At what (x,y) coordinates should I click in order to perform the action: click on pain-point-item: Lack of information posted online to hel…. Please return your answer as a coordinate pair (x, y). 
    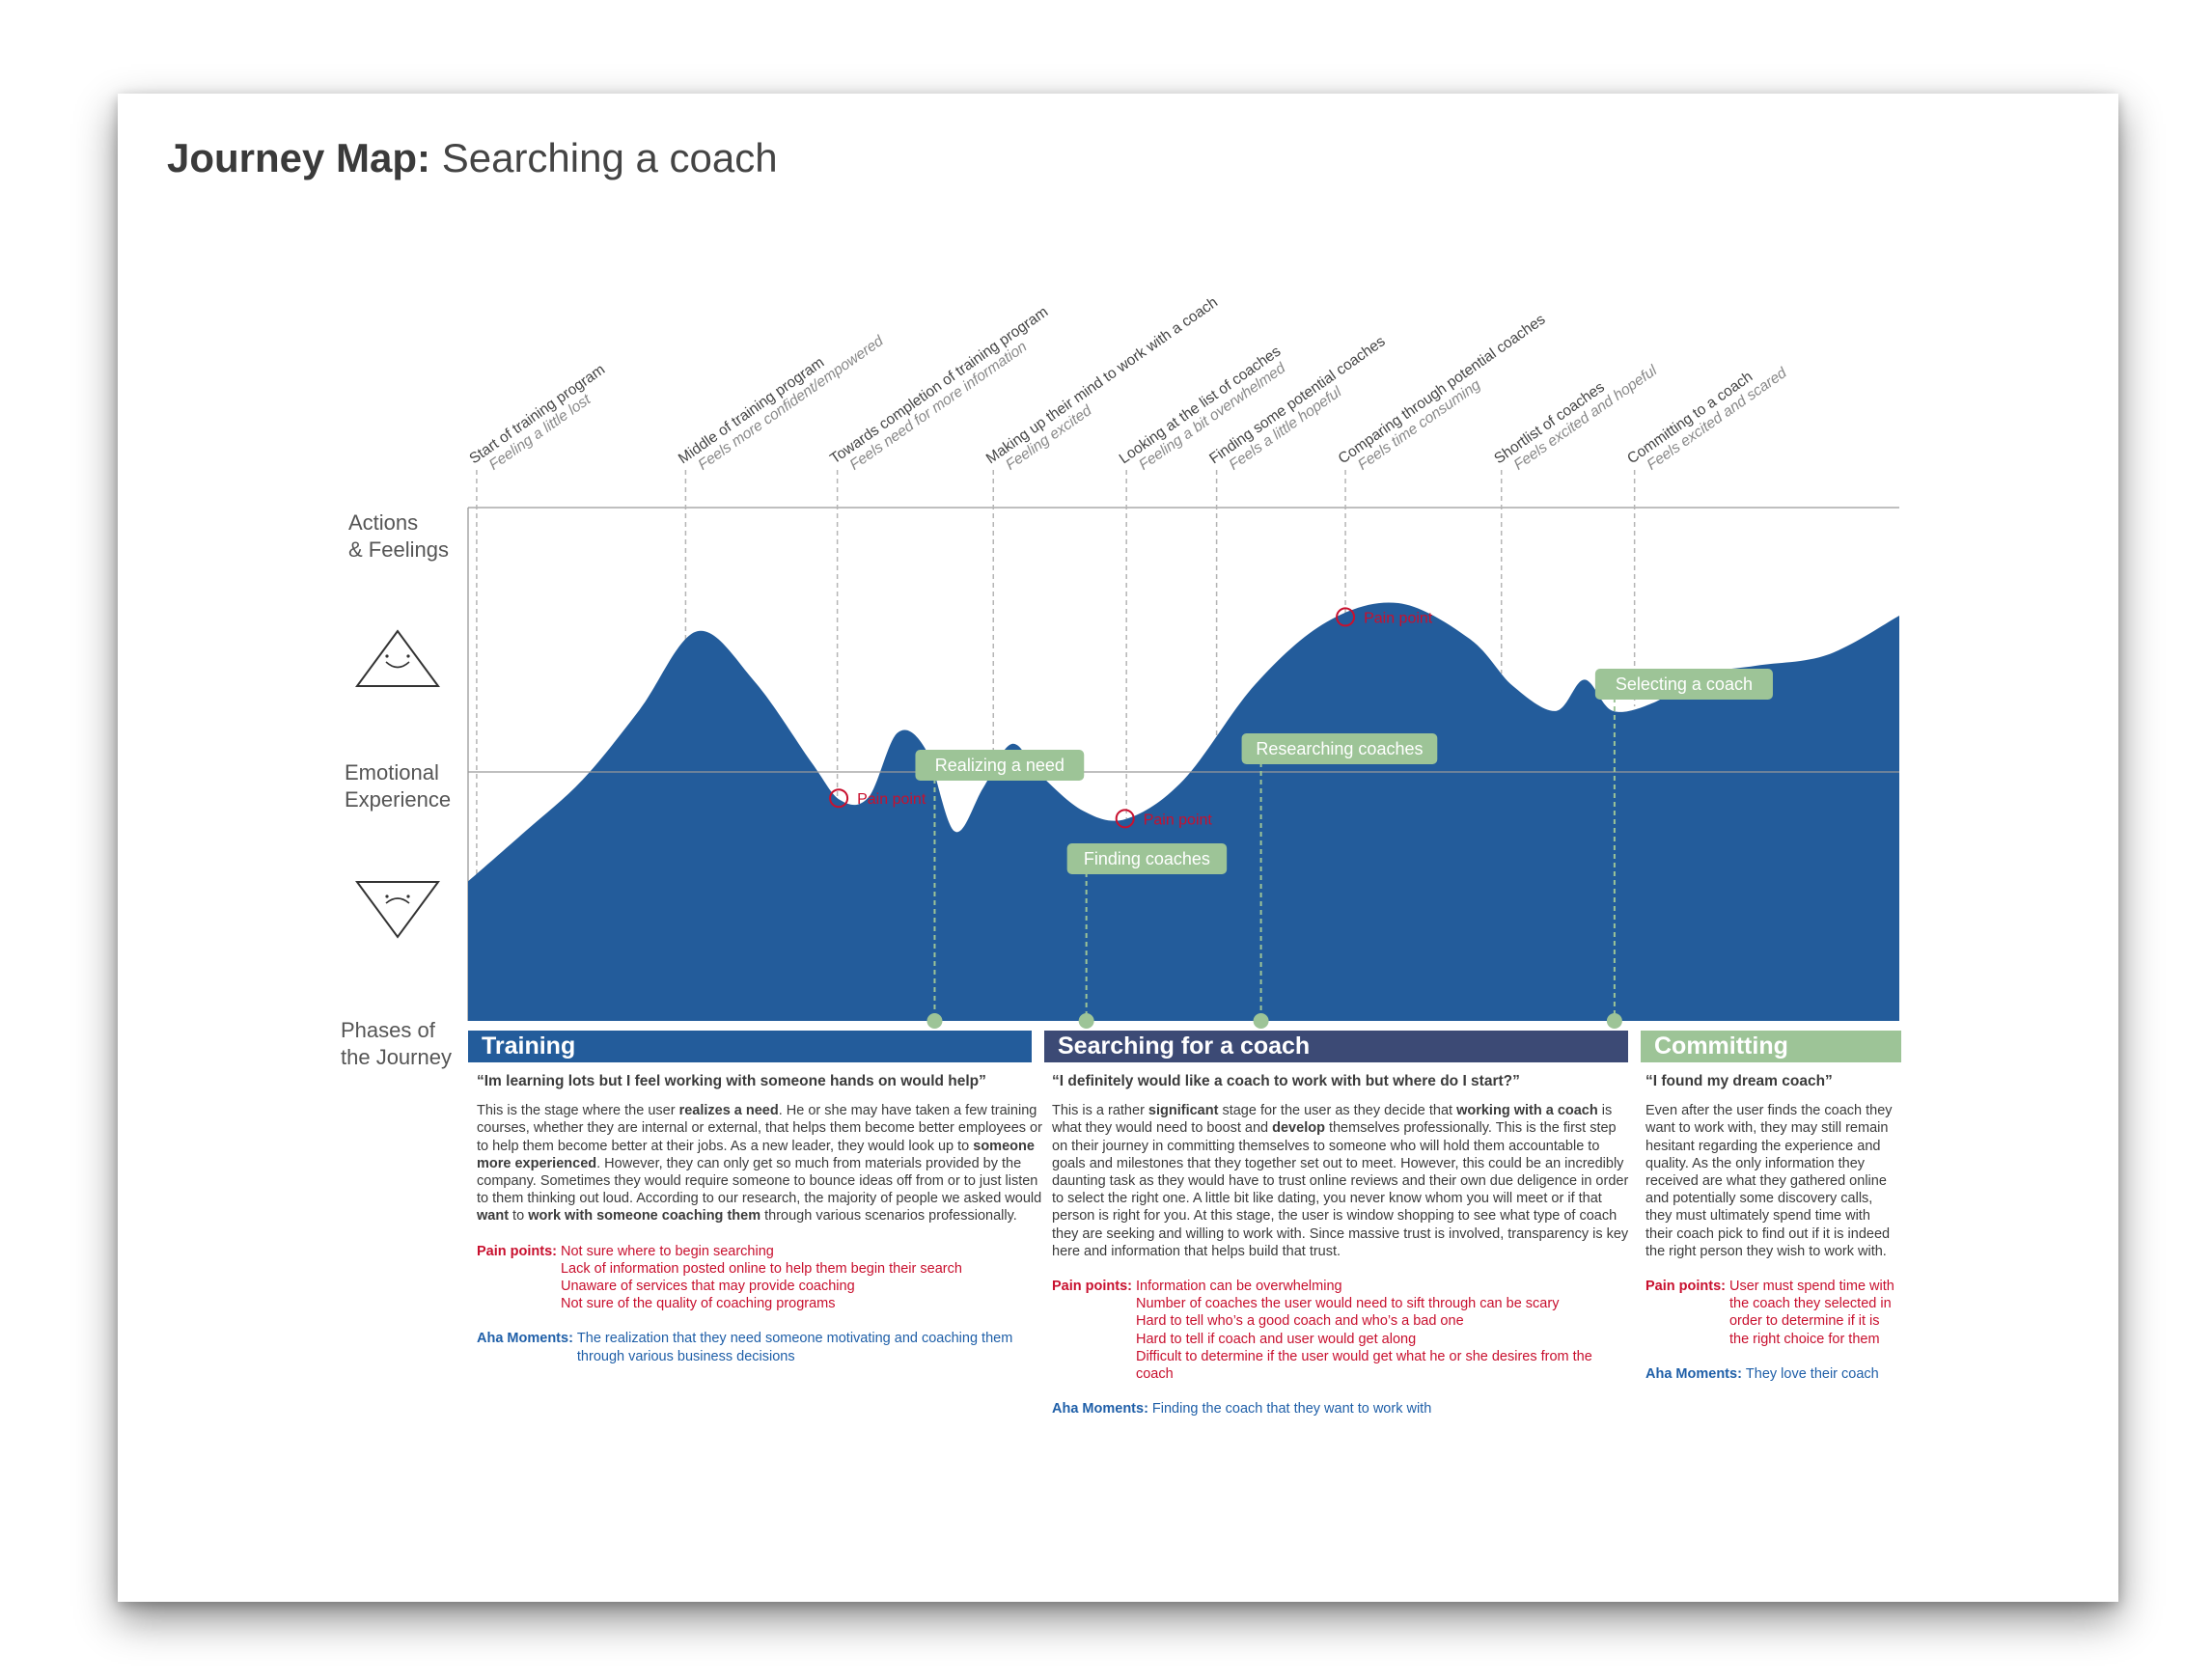
    Looking at the image, I should click on (761, 1269).